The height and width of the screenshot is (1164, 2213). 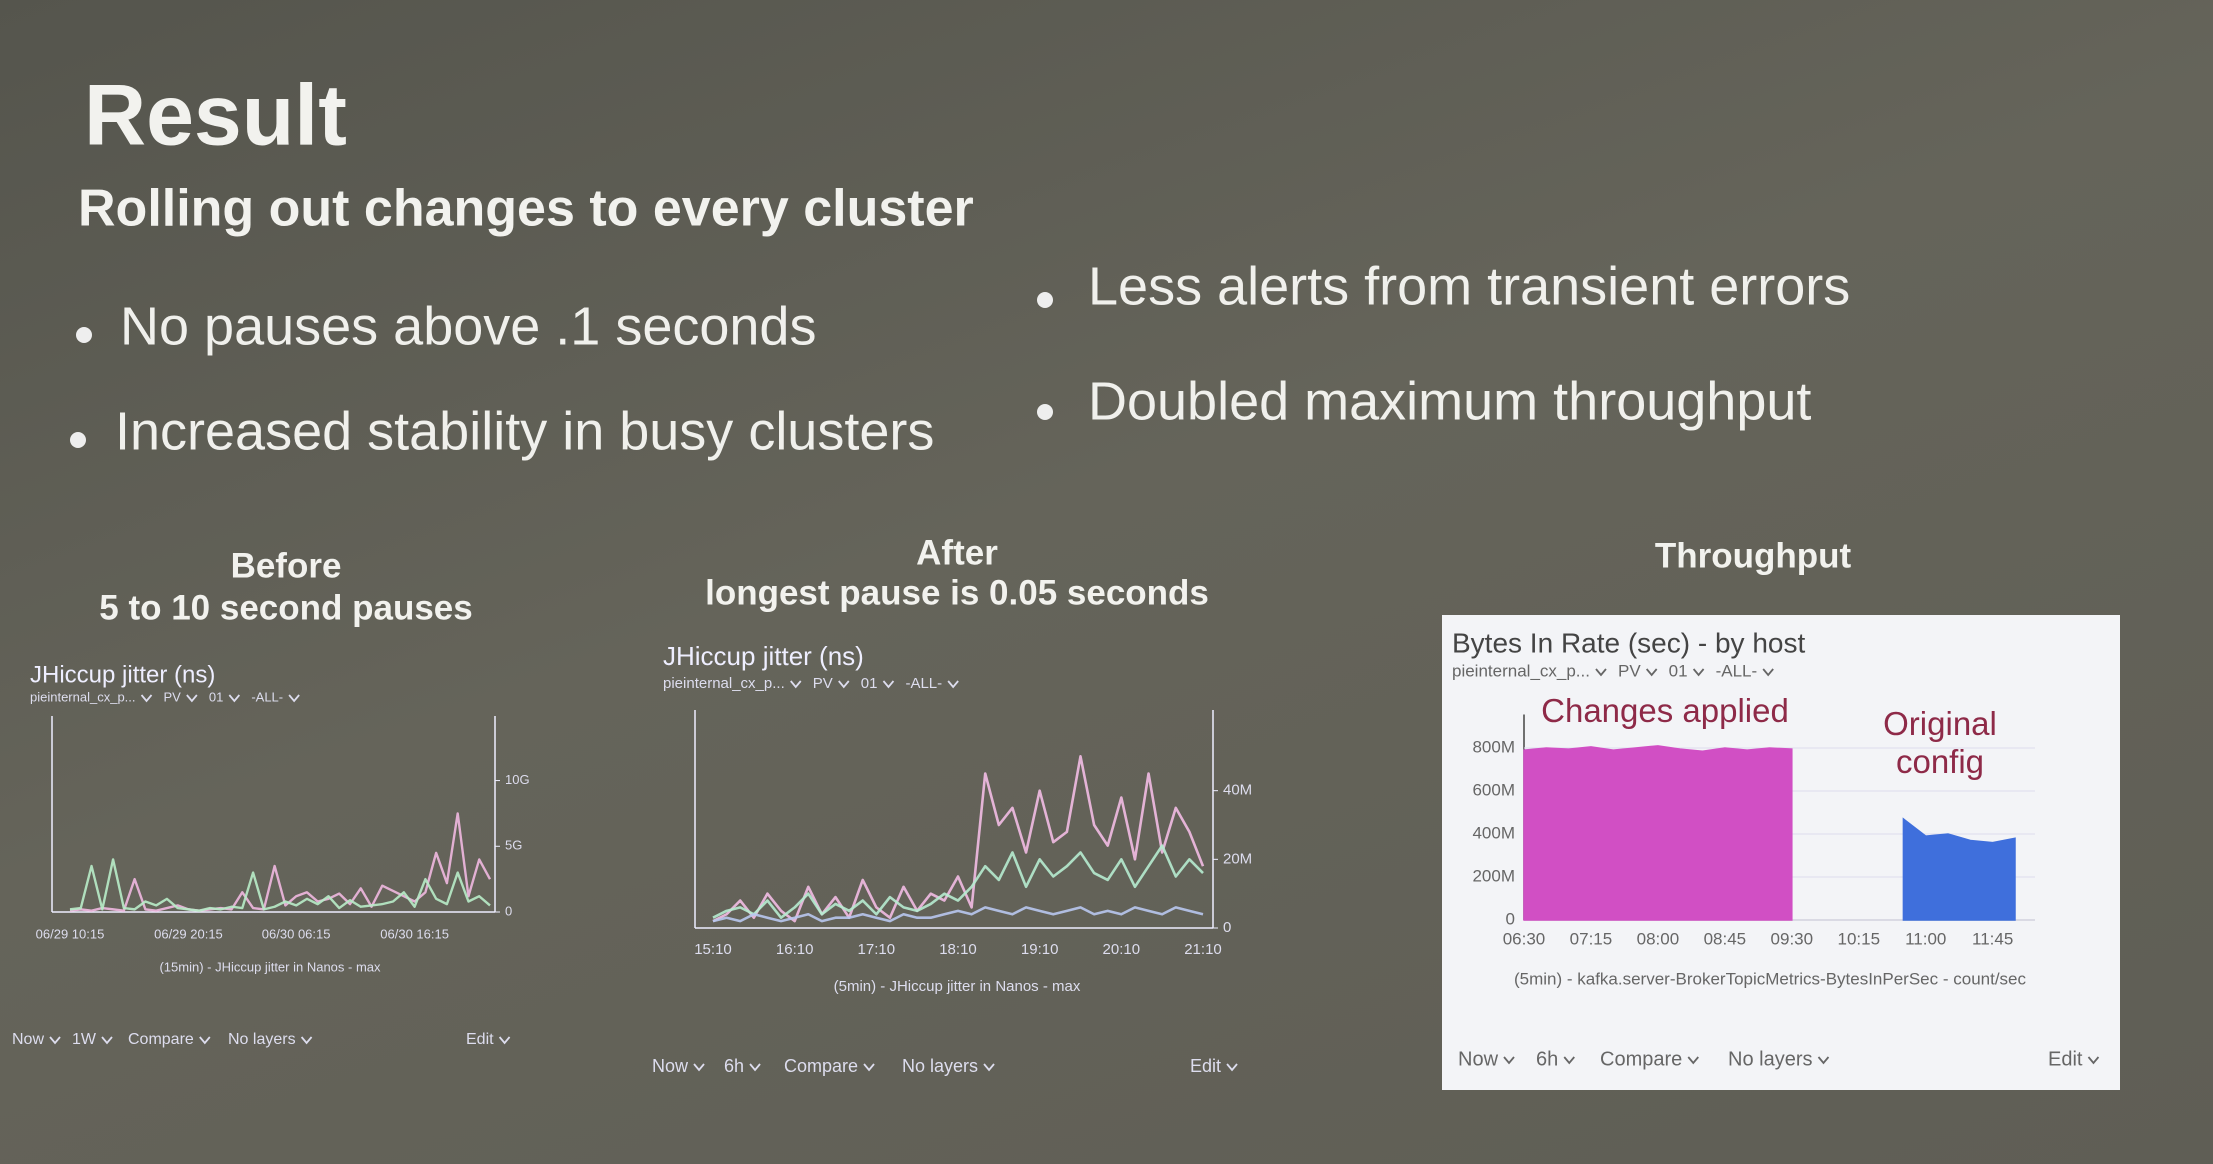 What do you see at coordinates (957, 592) in the screenshot?
I see `chart-caption-detail: longest pause is 0.05 seconds` at bounding box center [957, 592].